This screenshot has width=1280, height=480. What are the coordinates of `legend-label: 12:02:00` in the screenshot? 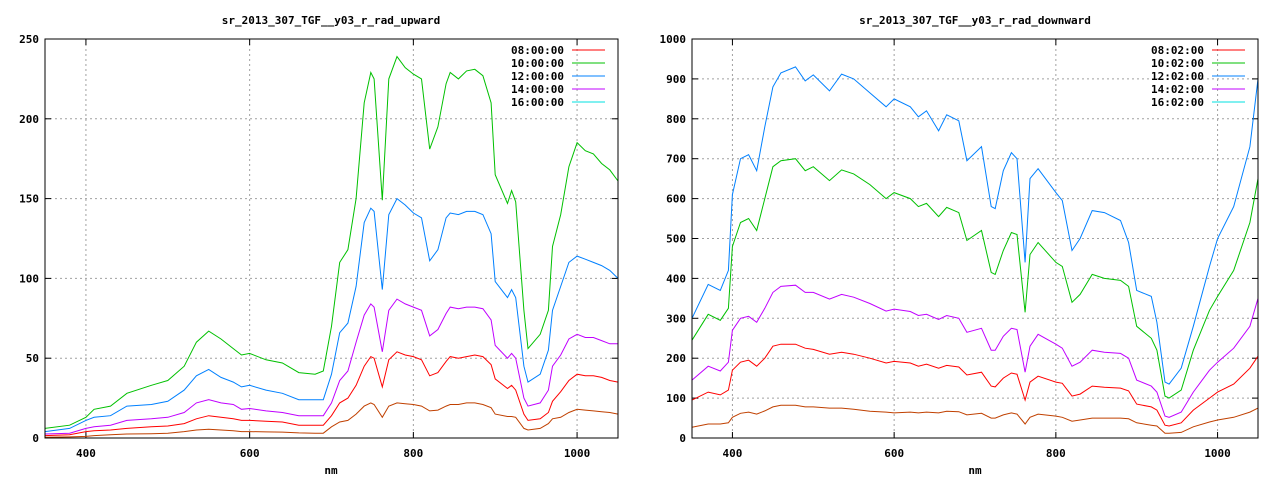 It's located at (1177, 76).